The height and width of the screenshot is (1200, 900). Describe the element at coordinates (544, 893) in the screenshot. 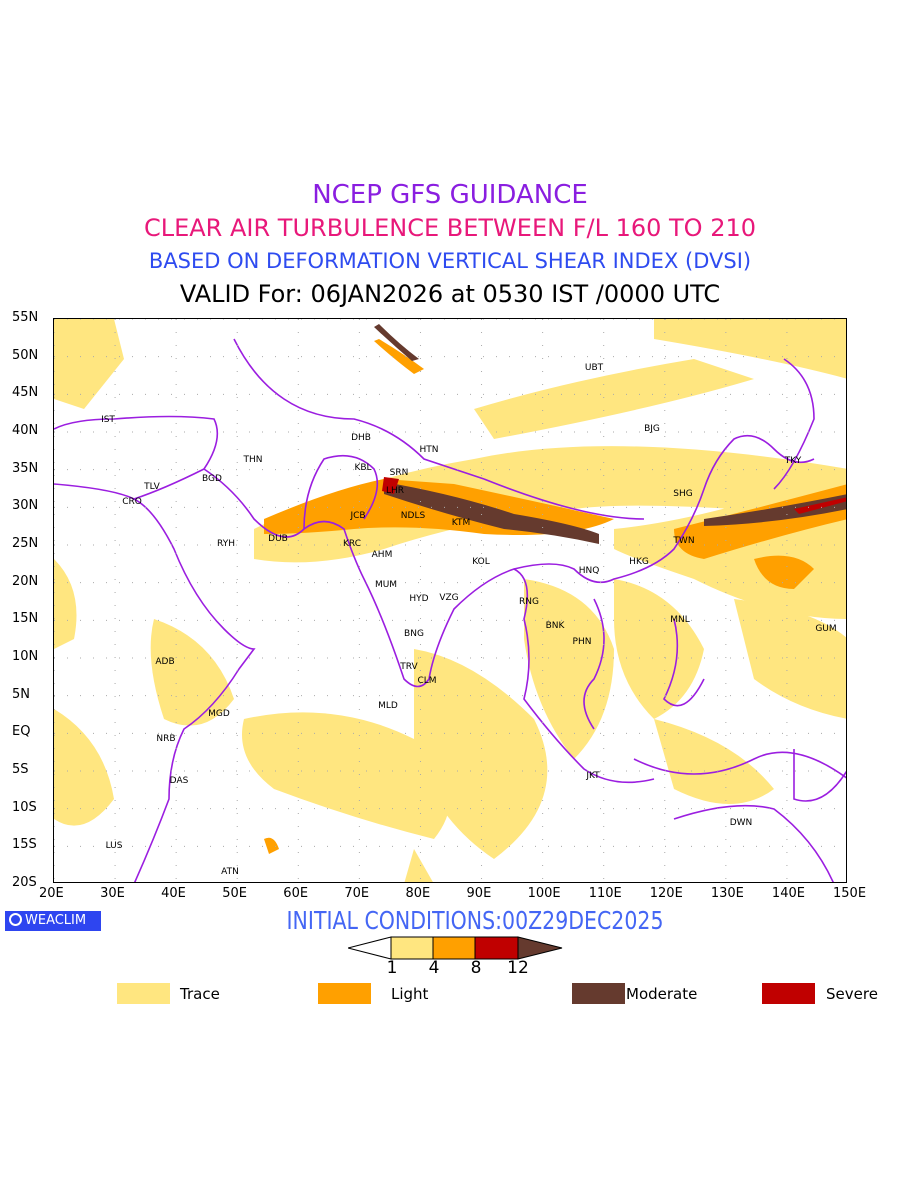

I see `lon-tick-label: 100E` at that location.